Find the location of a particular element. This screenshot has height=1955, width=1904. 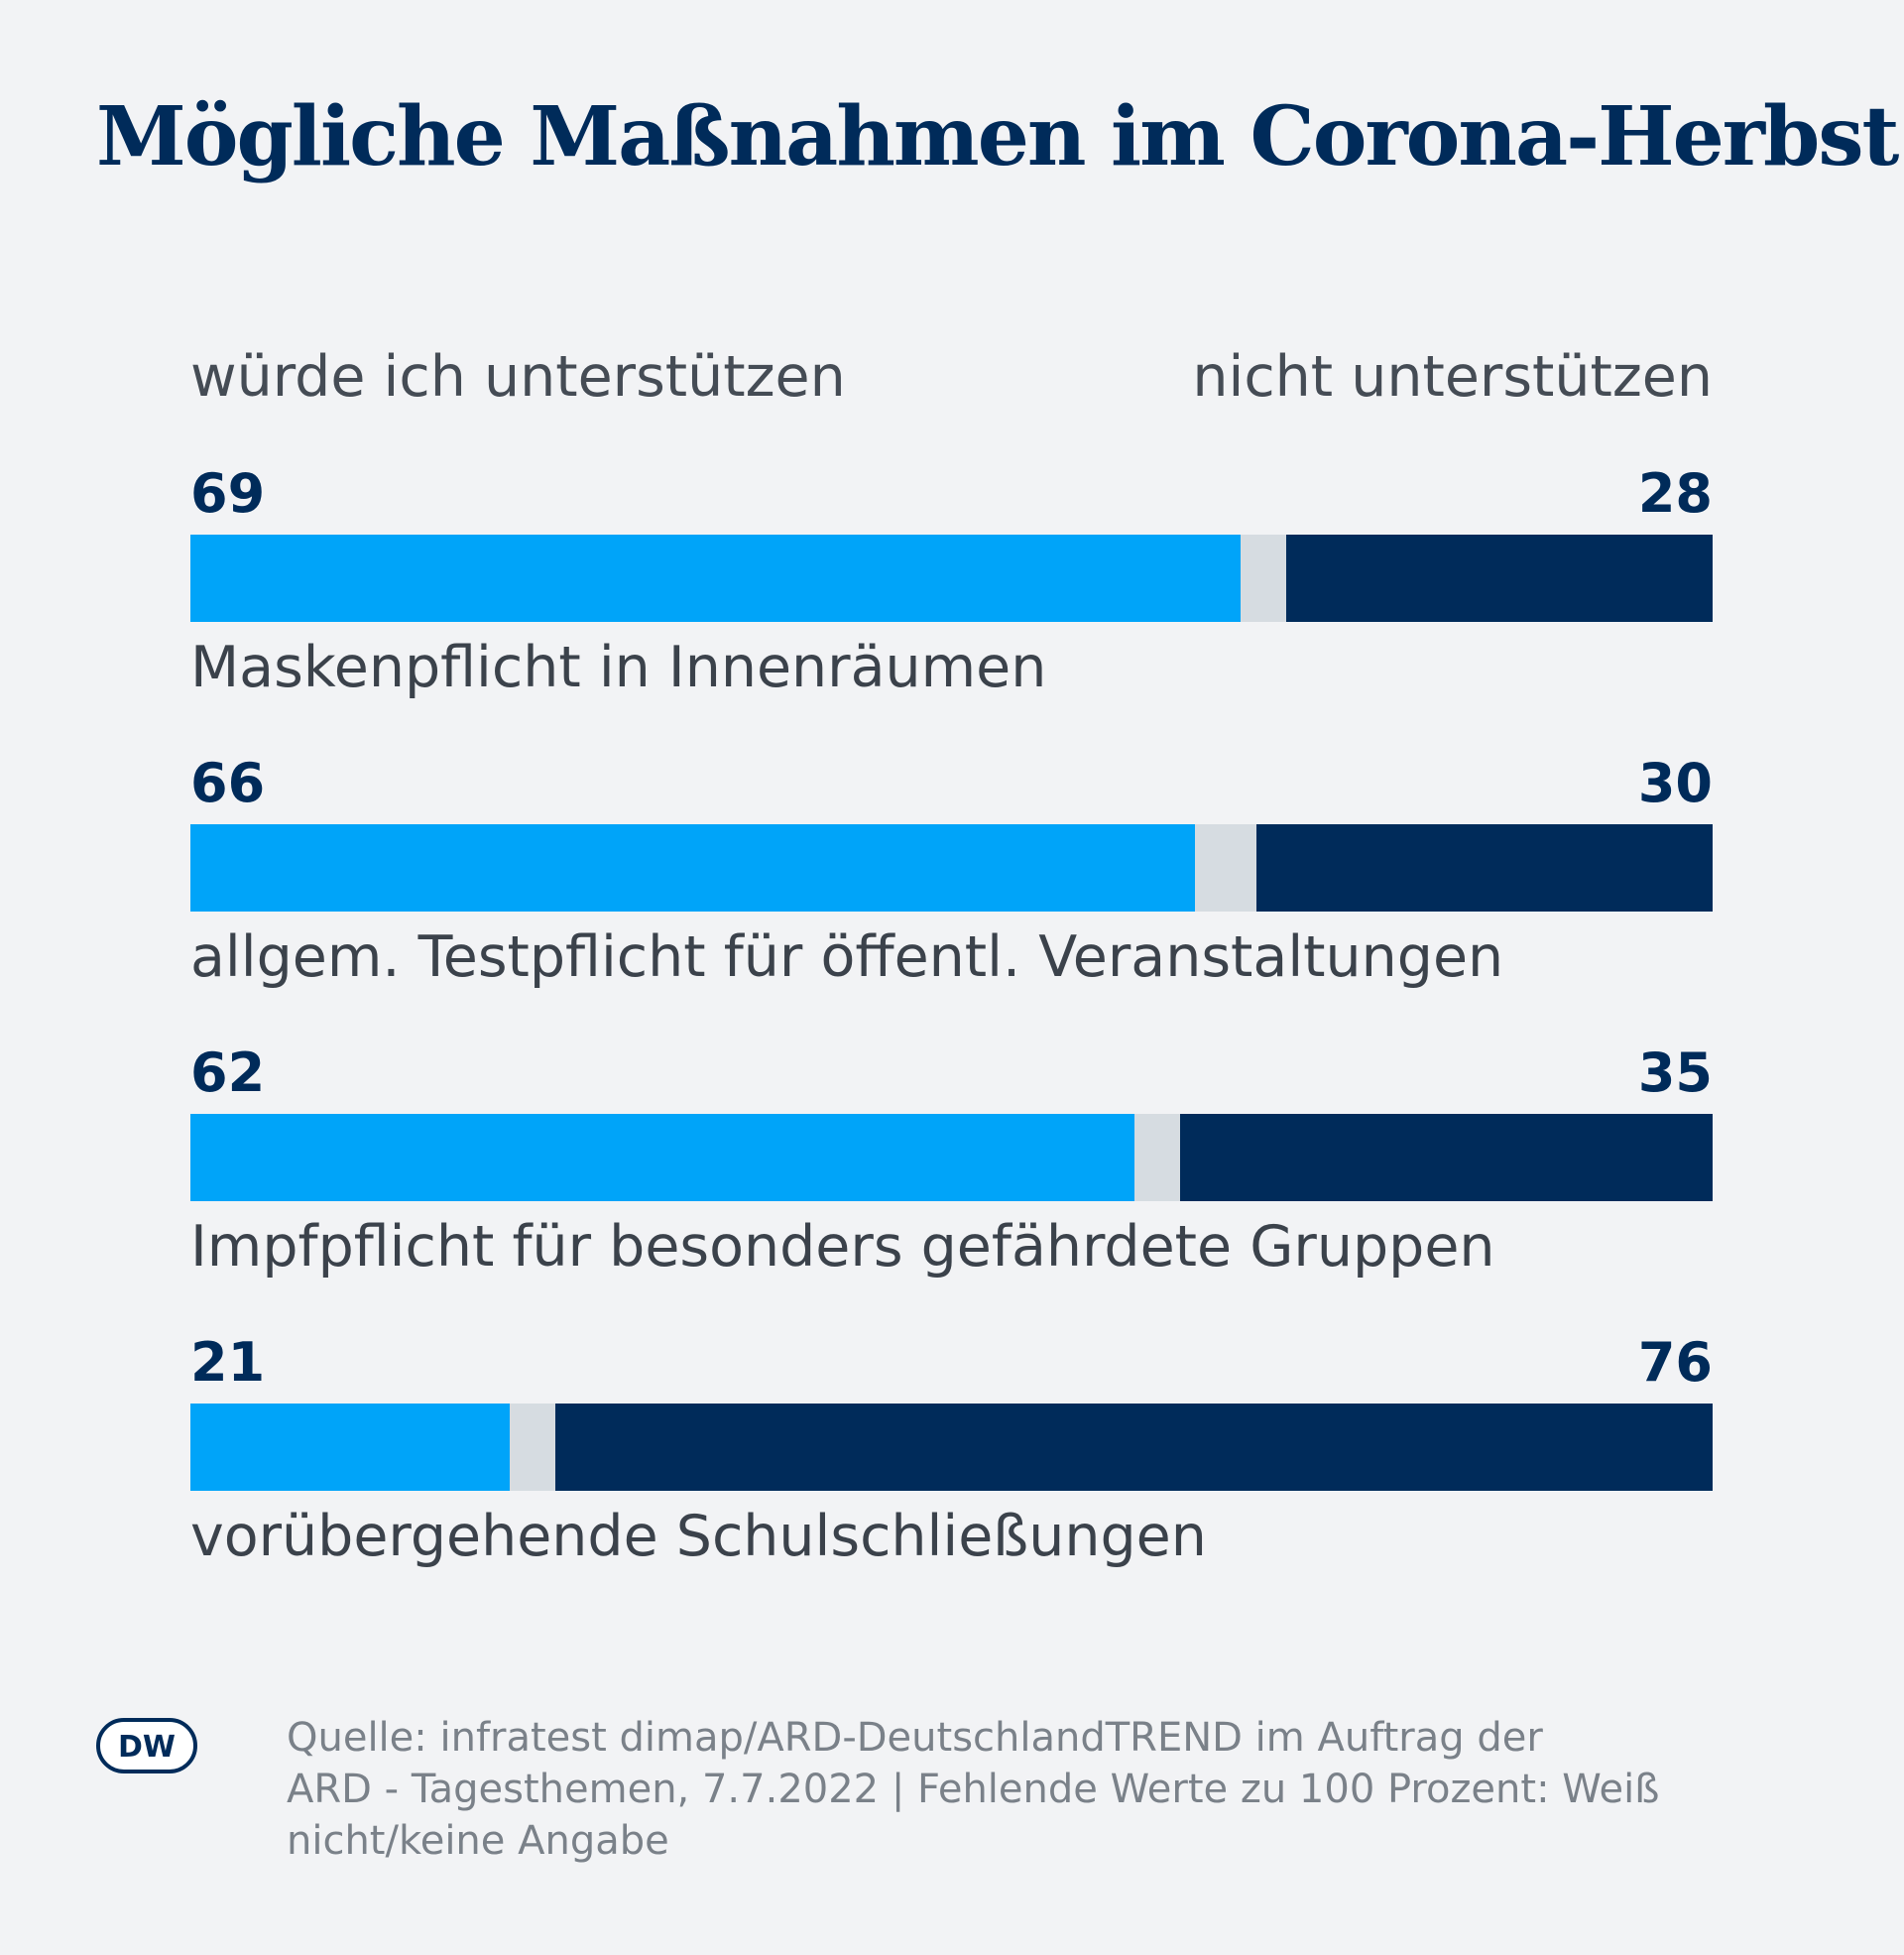

oppose-value-label: 30 is located at coordinates (1675, 783).